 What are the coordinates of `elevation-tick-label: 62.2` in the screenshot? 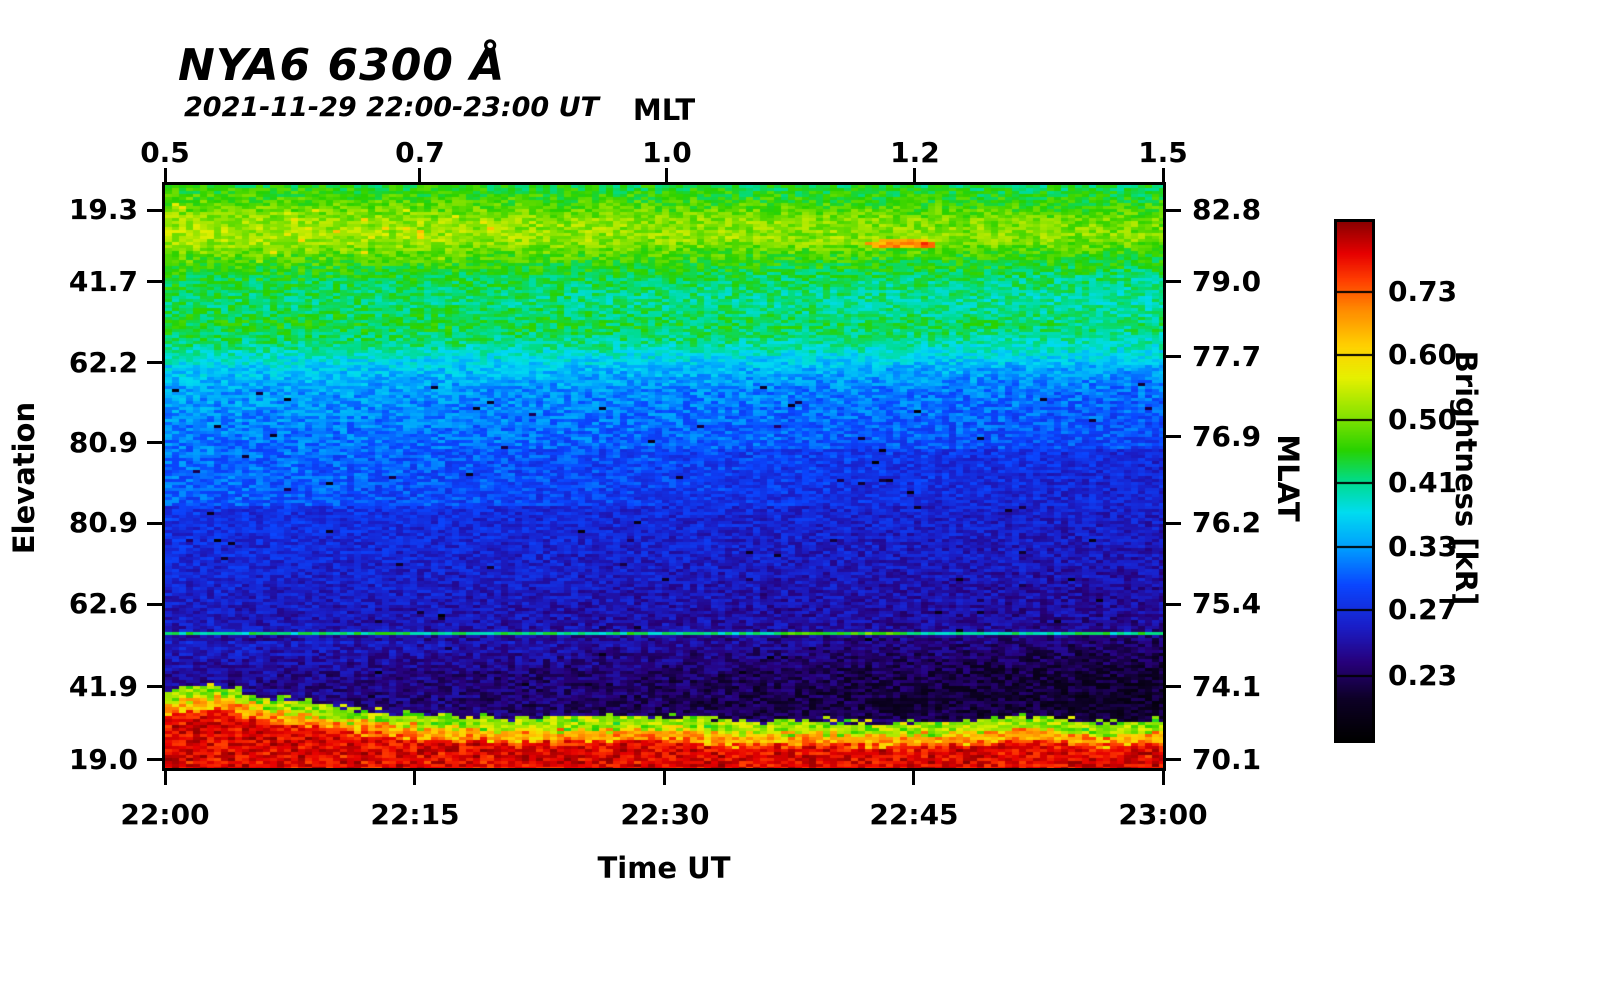 It's located at (103, 362).